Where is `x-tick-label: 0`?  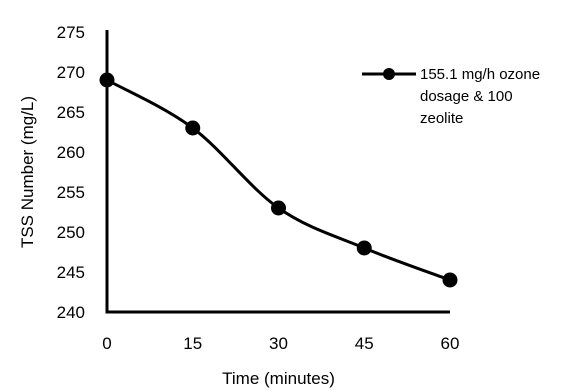
x-tick-label: 0 is located at coordinates (106, 343).